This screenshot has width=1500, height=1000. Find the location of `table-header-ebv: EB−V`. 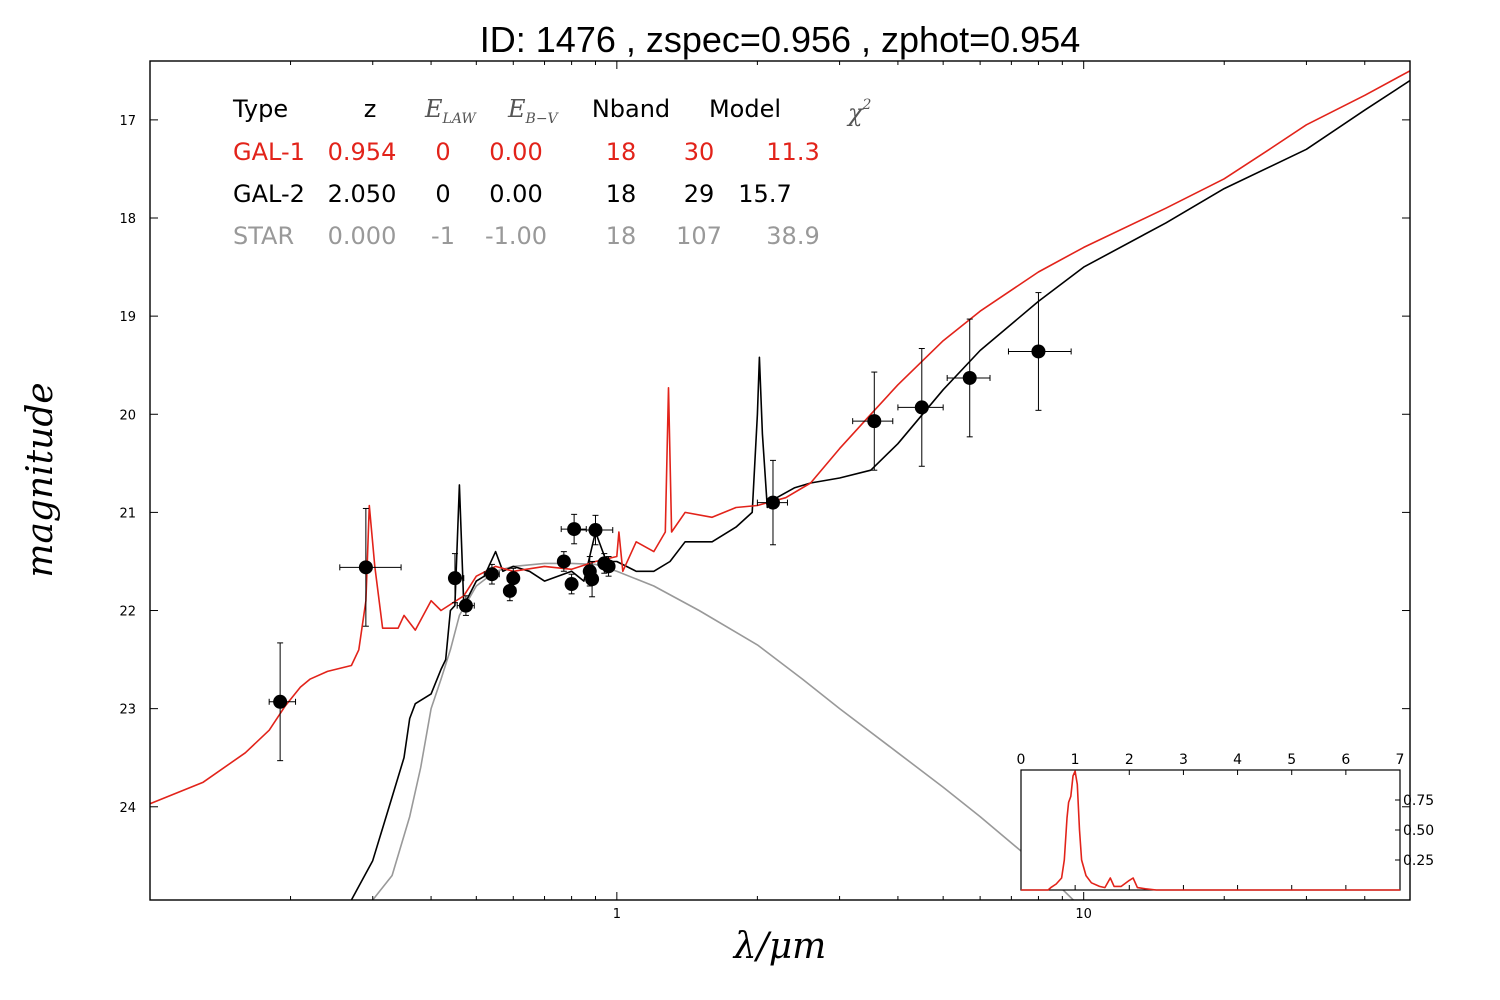

table-header-ebv: EB−V is located at coordinates (533, 111).